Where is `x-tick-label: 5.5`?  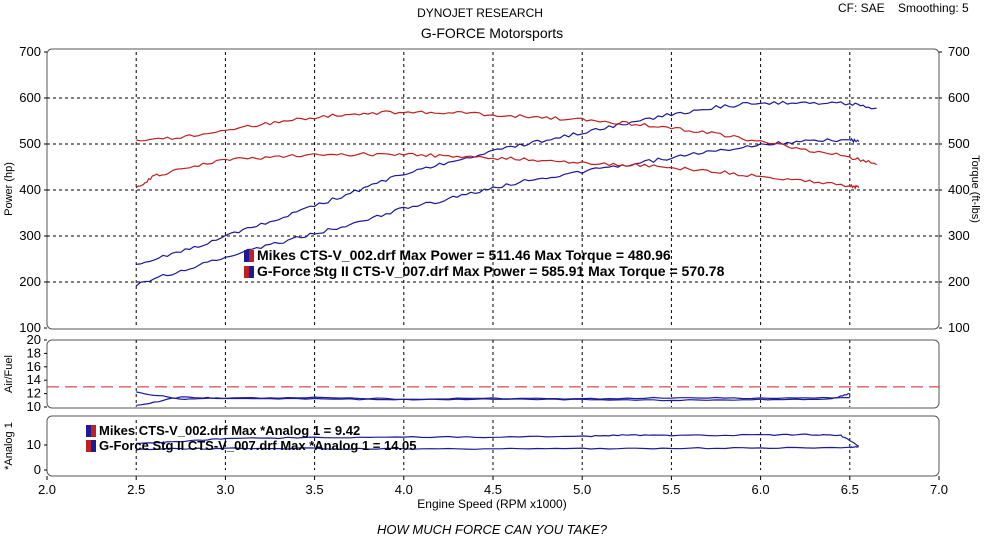
x-tick-label: 5.5 is located at coordinates (671, 489).